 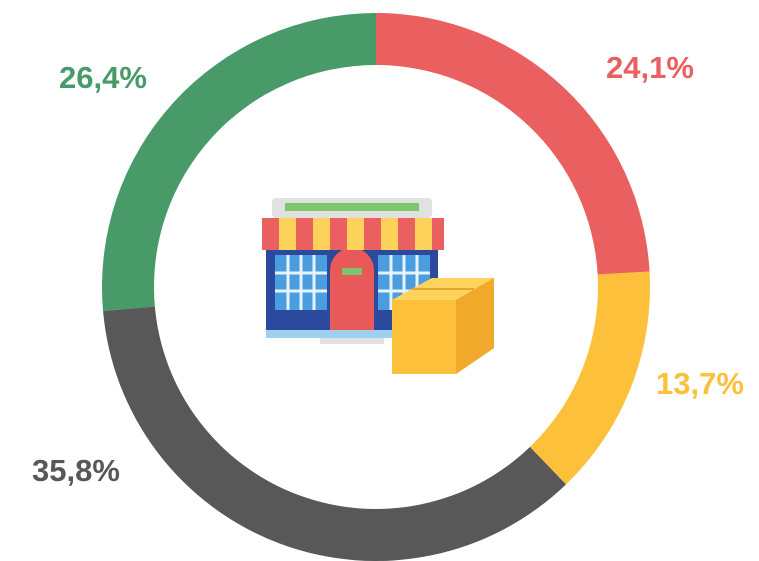 I want to click on value-label: 13,7%, so click(x=700, y=383).